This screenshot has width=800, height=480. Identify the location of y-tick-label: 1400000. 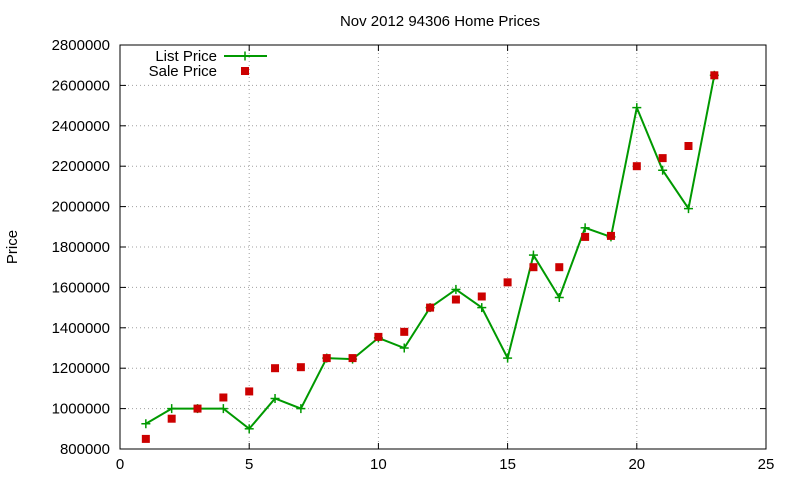
(81, 328).